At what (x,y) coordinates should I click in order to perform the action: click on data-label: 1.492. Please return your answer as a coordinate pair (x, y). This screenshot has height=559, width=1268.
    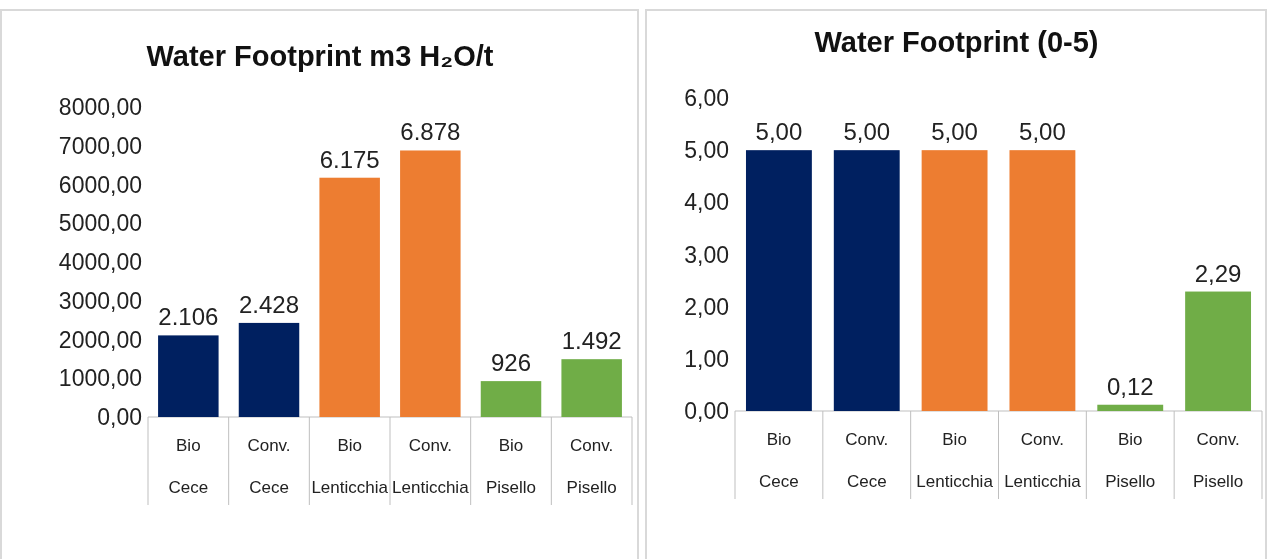
    Looking at the image, I should click on (591, 341).